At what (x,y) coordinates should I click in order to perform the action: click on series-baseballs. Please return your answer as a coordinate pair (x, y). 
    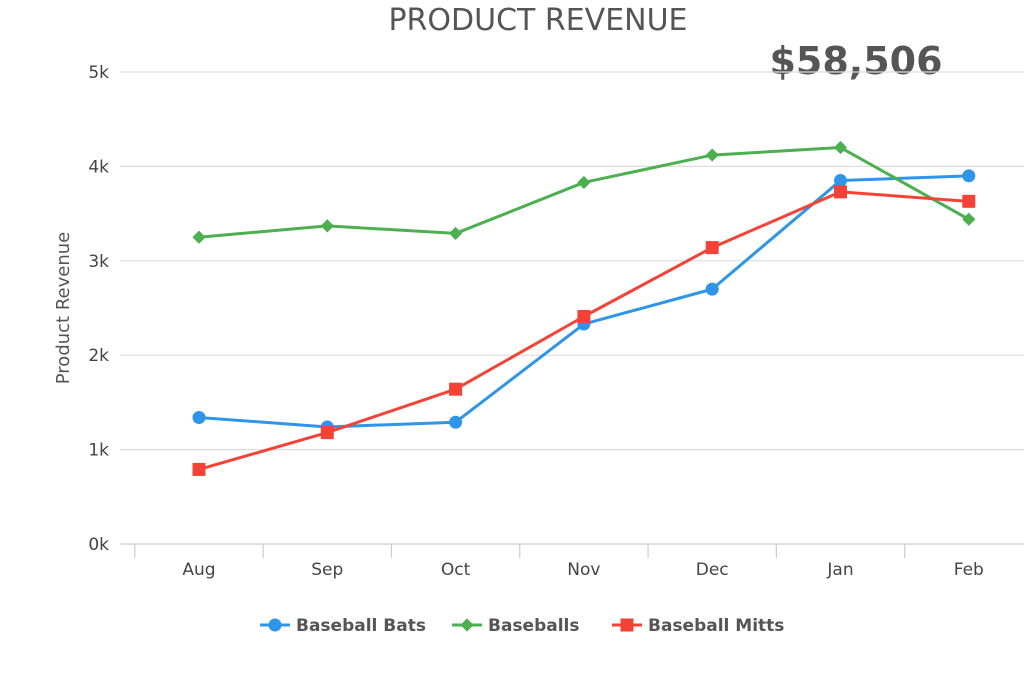
    Looking at the image, I should click on (584, 192).